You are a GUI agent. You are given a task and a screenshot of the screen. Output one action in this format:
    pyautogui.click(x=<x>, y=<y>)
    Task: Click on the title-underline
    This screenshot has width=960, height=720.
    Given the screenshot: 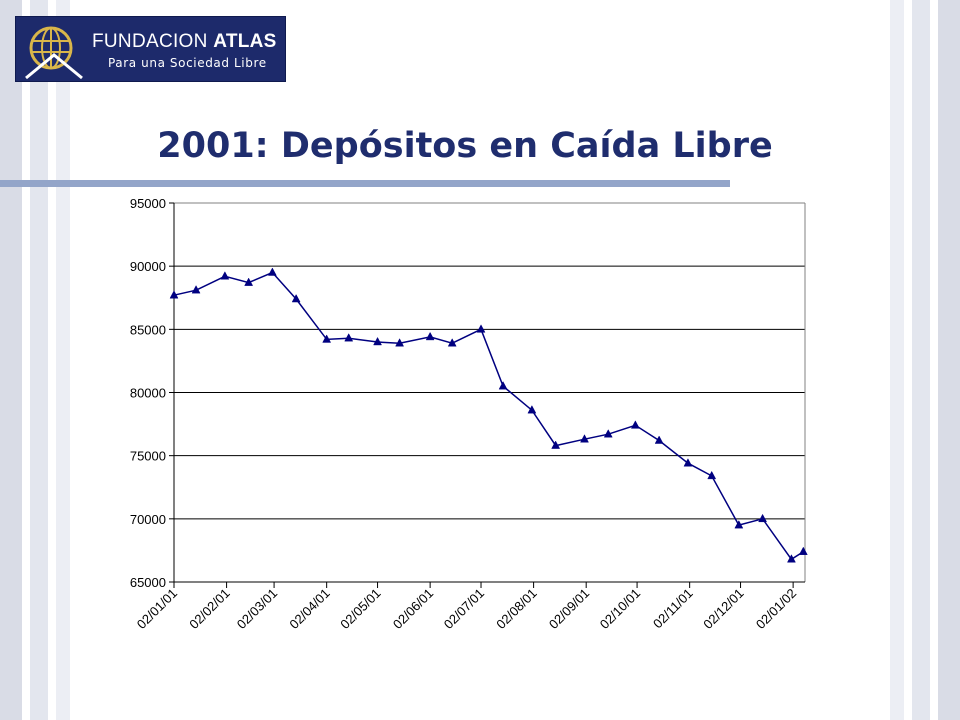 What is the action you would take?
    pyautogui.click(x=365, y=183)
    